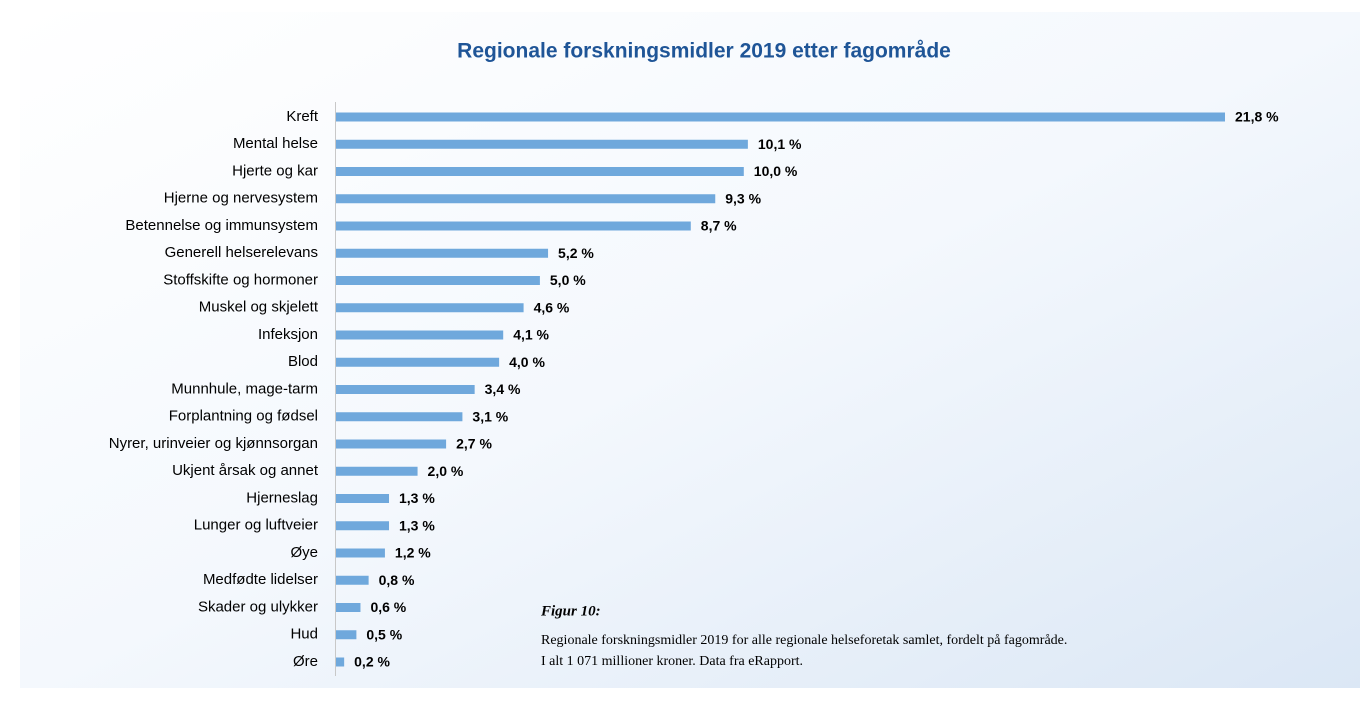 The width and height of the screenshot is (1369, 719). I want to click on category-label: Munnhule, mage-tarm, so click(244, 388).